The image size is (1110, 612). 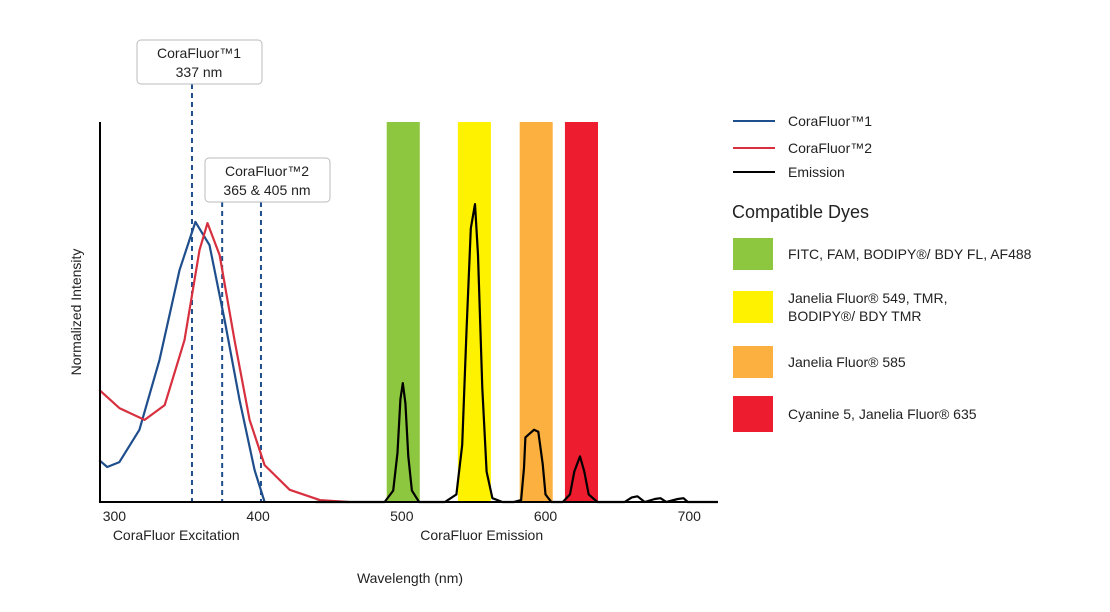 What do you see at coordinates (690, 516) in the screenshot?
I see `x-tick-label-4: 700` at bounding box center [690, 516].